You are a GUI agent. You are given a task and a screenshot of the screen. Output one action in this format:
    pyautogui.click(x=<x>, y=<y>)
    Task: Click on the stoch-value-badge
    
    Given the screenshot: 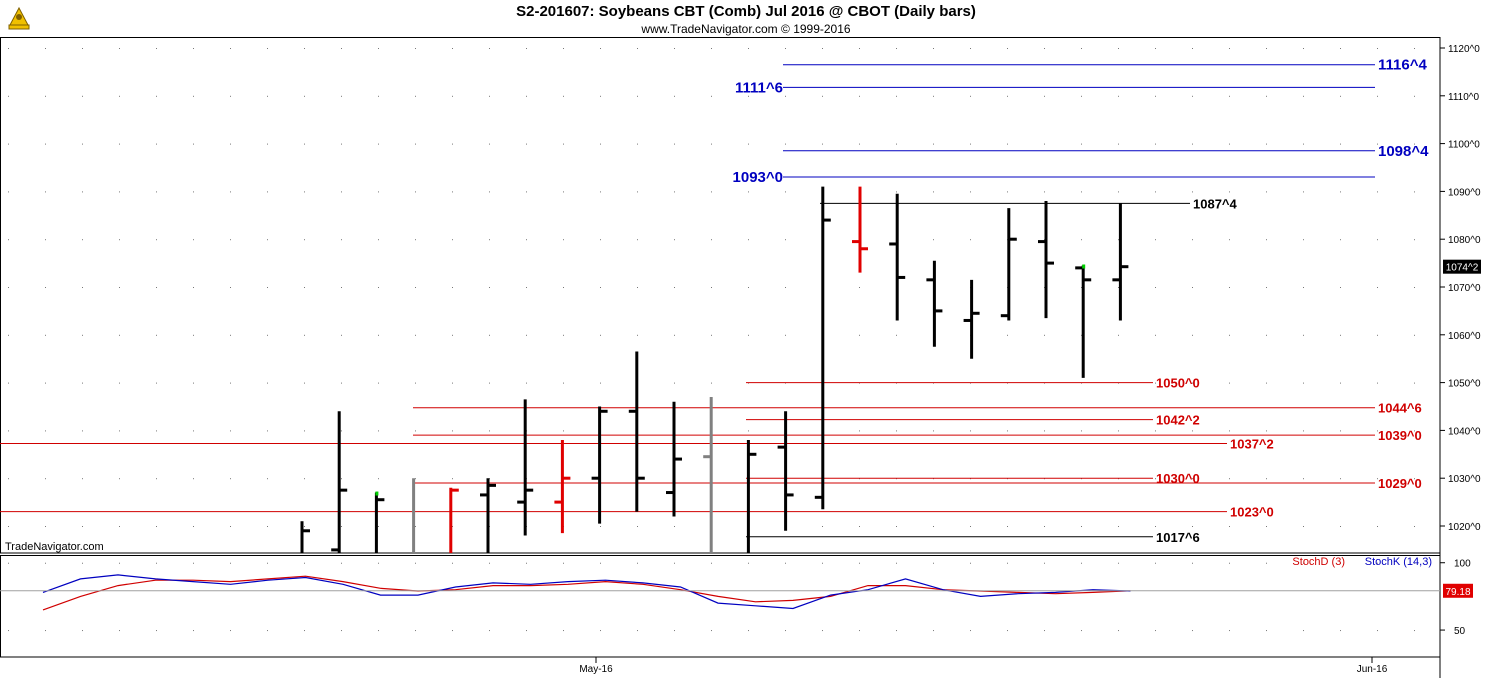 What is the action you would take?
    pyautogui.click(x=1458, y=590)
    